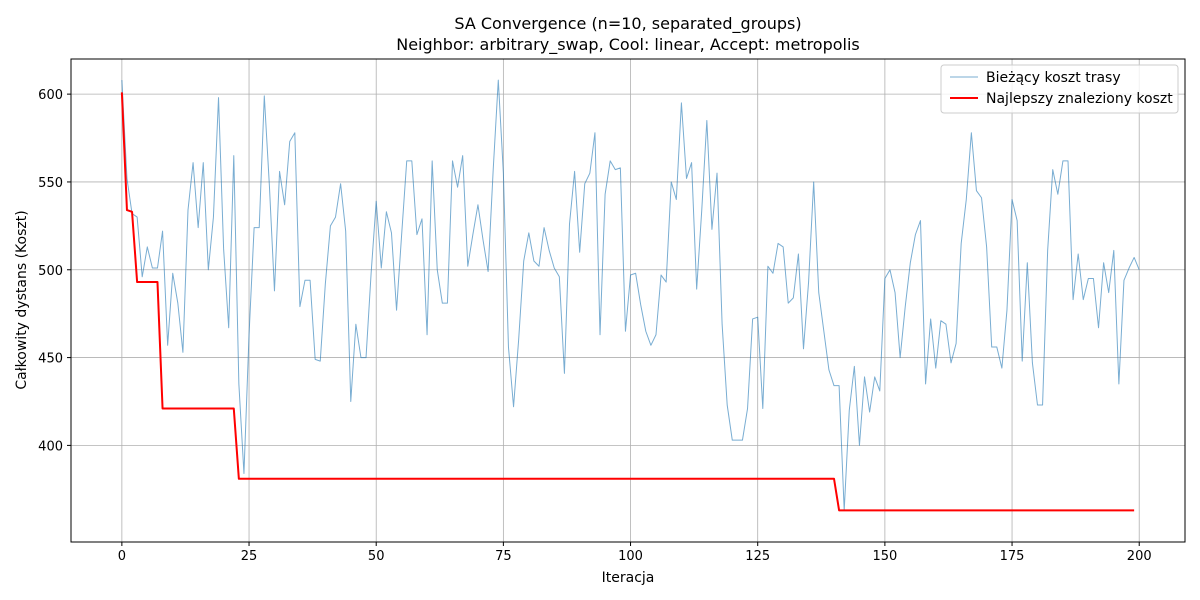 The image size is (1200, 600). Describe the element at coordinates (122, 556) in the screenshot. I see `x-tick-label: 0` at that location.